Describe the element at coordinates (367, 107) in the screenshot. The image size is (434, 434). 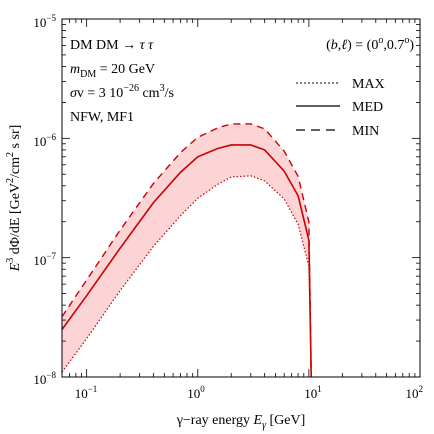
I see `legend-label-med: MED` at that location.